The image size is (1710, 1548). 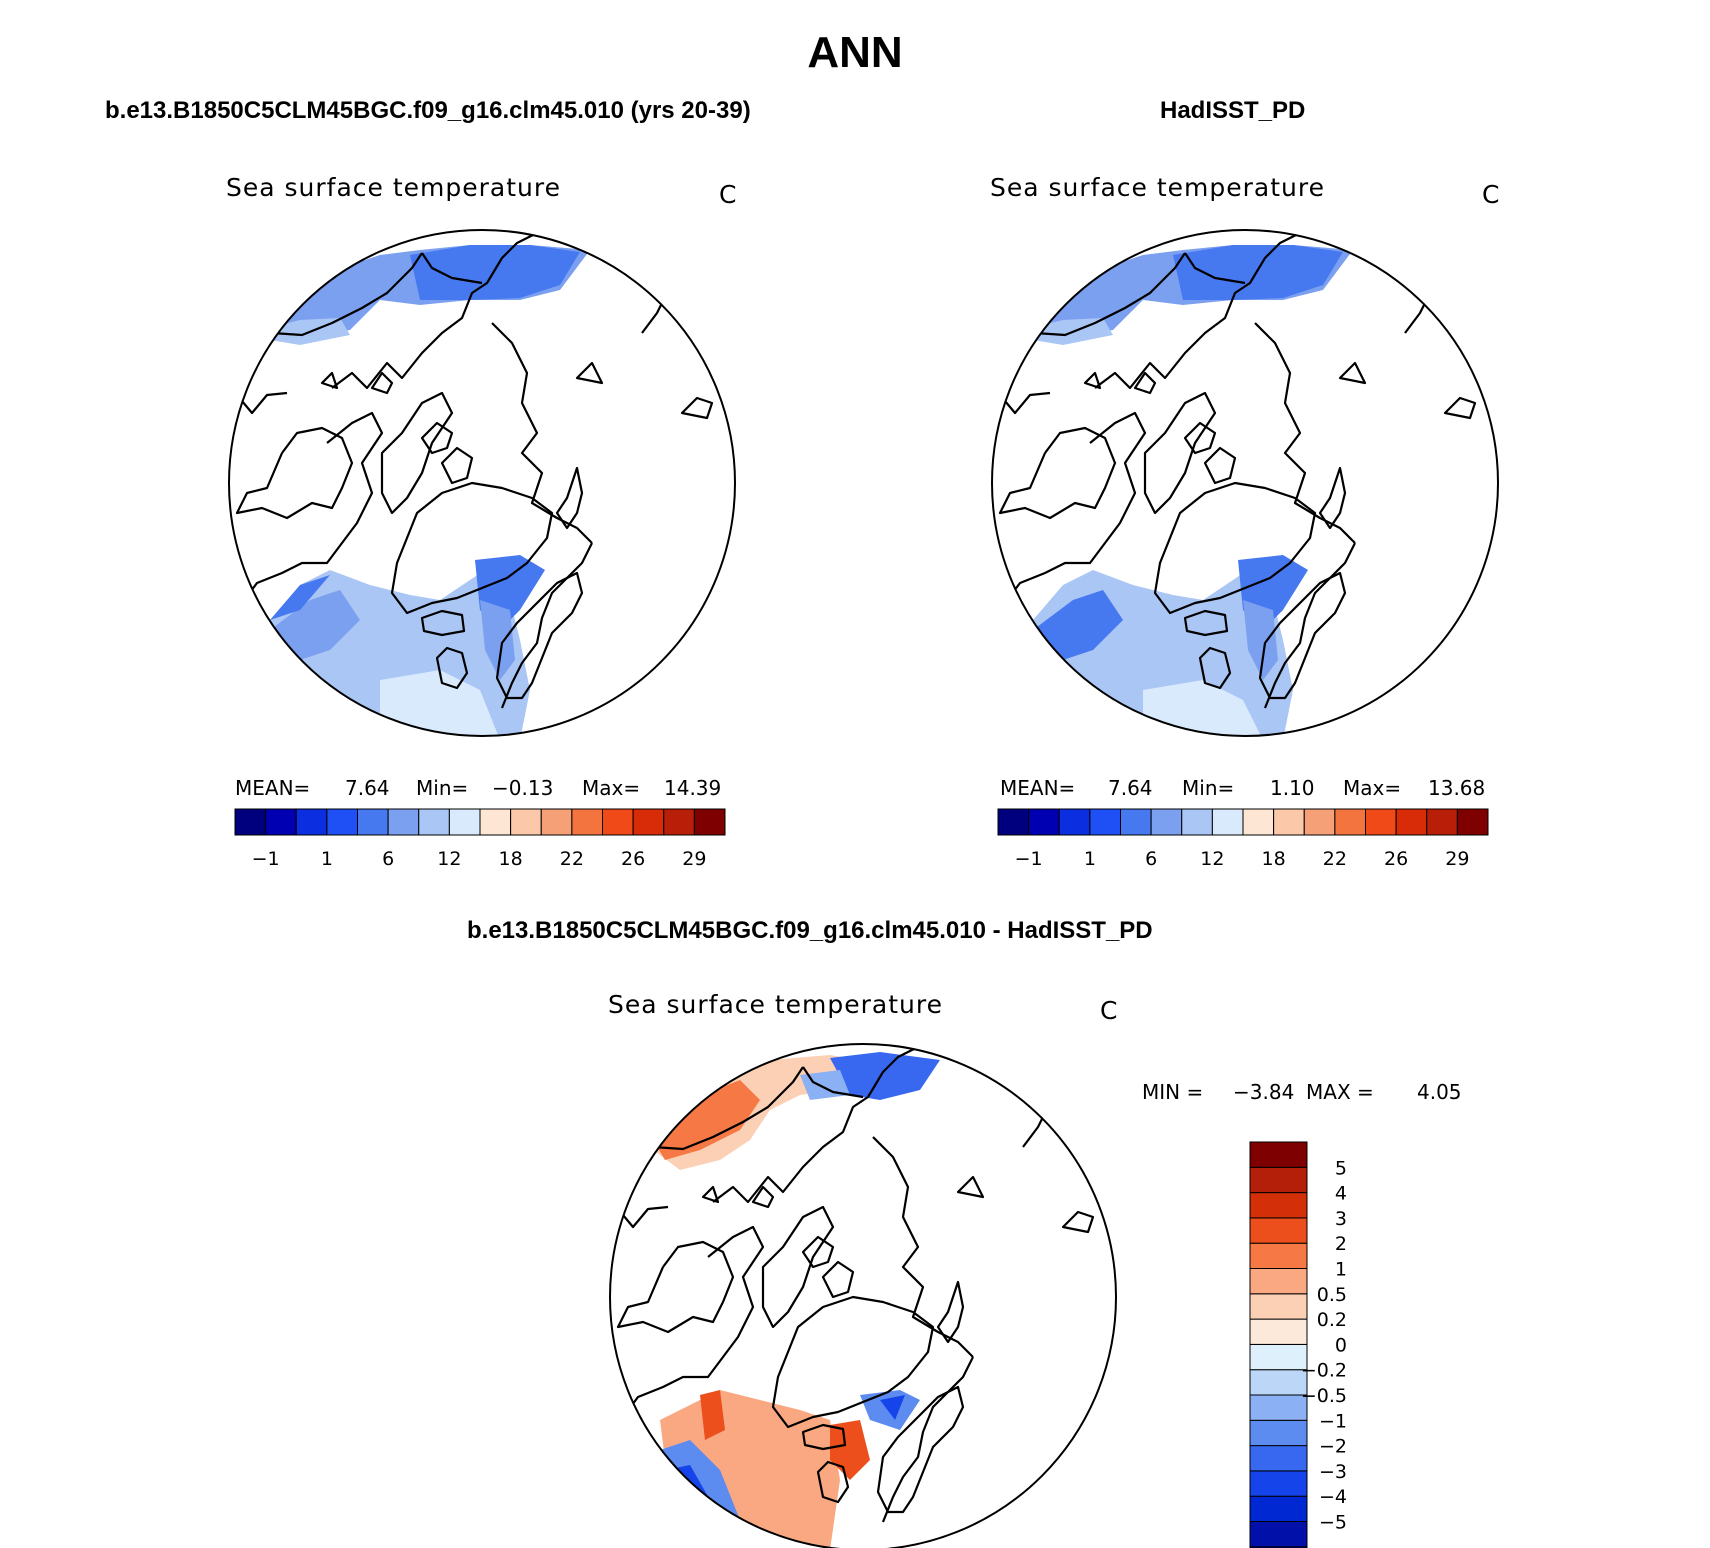 I want to click on panel-1-map, so click(x=482, y=483).